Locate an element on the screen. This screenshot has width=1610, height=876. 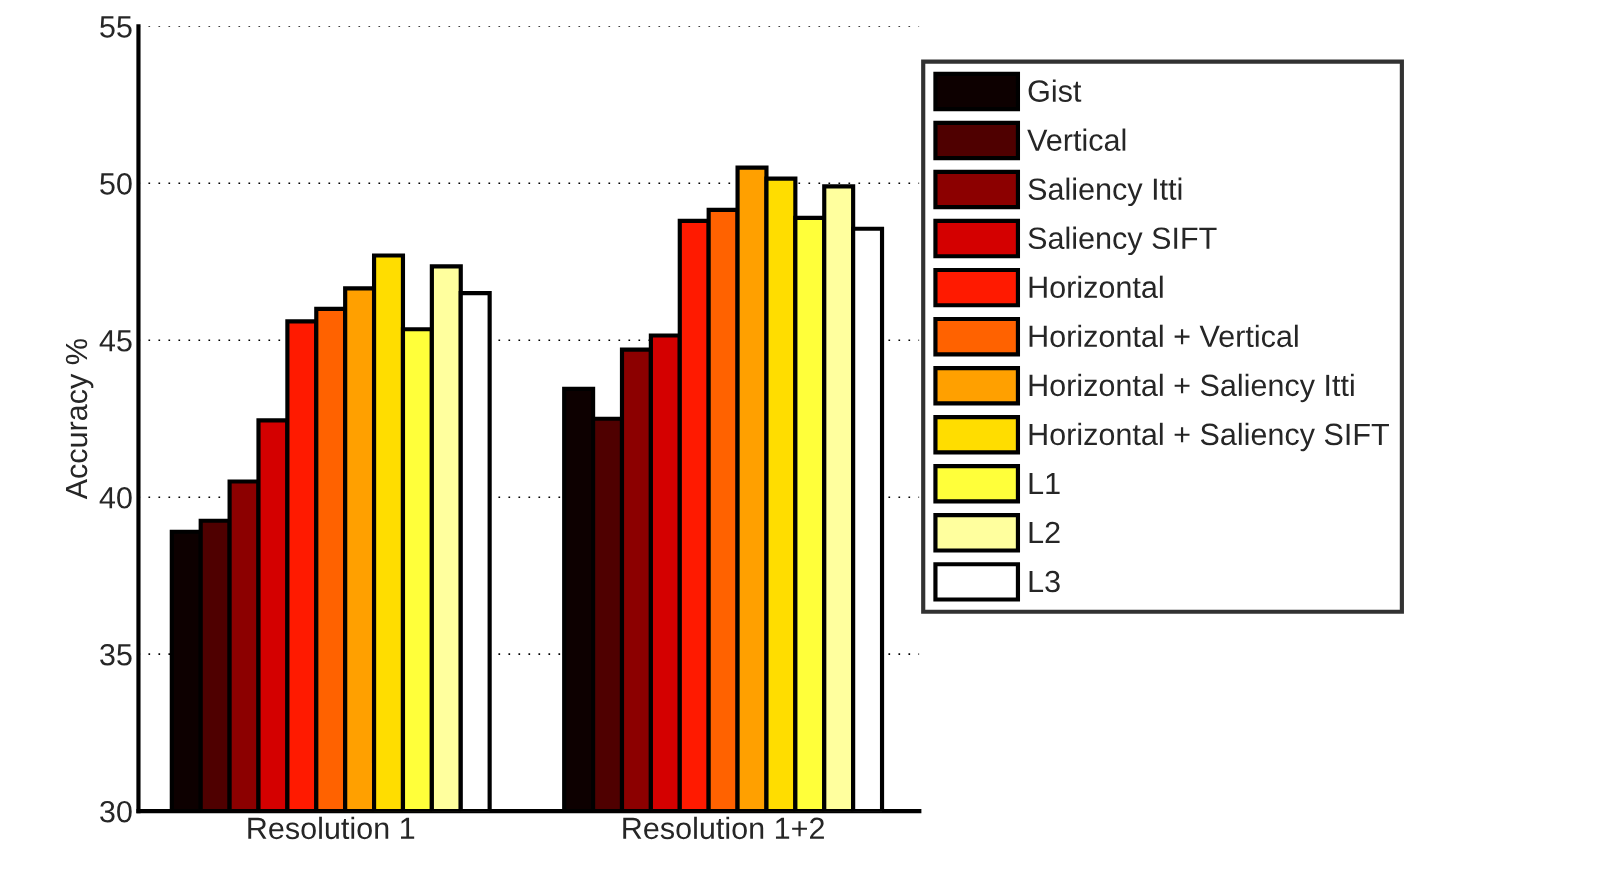
y-tick-label: 30 is located at coordinates (116, 811).